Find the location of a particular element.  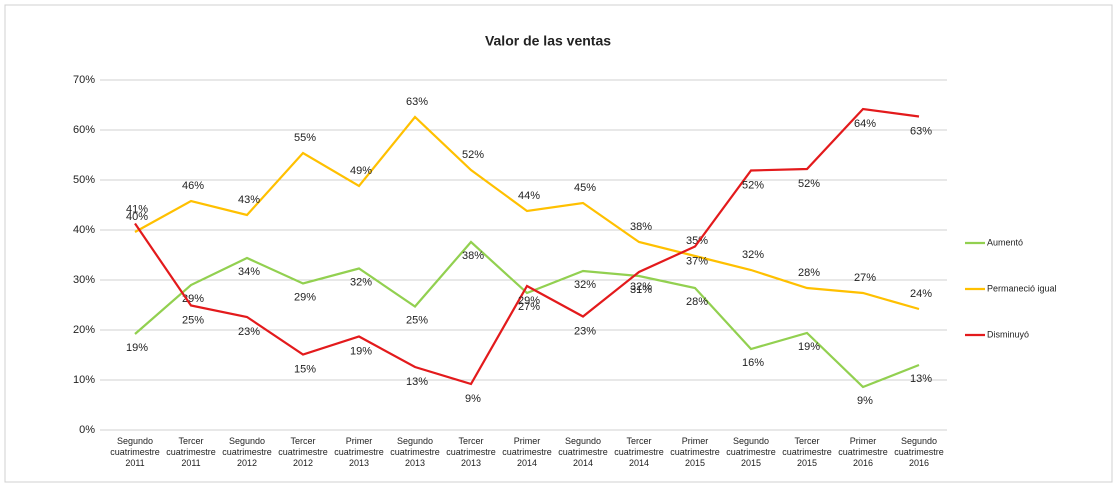

x-tick-label: Segundo cuatrimestre 2013 is located at coordinates (415, 452).